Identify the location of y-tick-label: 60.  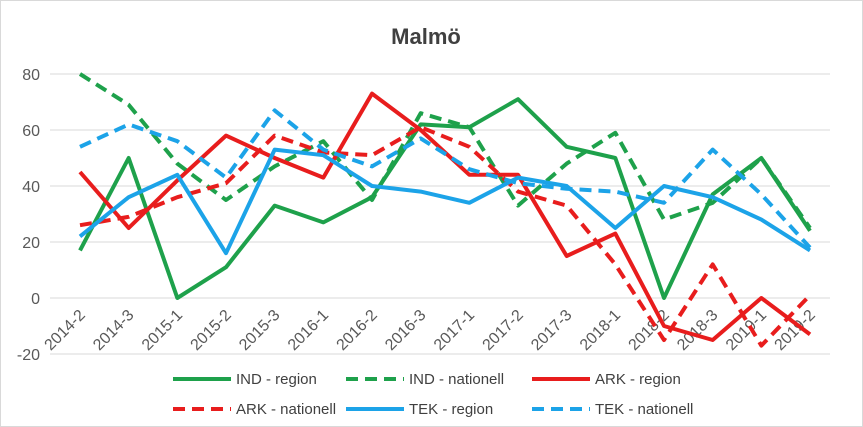
(31, 131).